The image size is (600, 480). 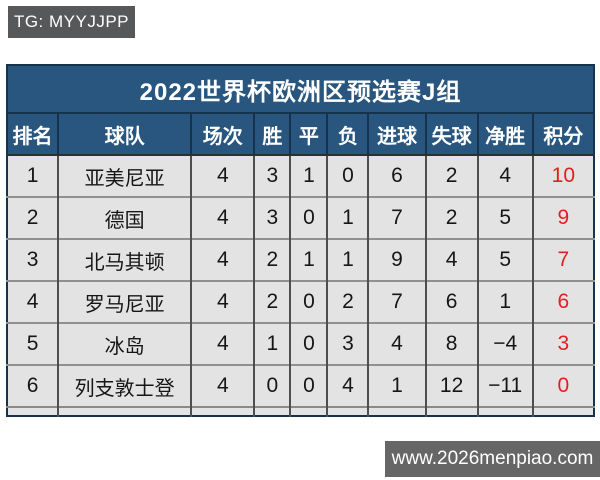 What do you see at coordinates (272, 385) in the screenshot?
I see `cell-wins: 0` at bounding box center [272, 385].